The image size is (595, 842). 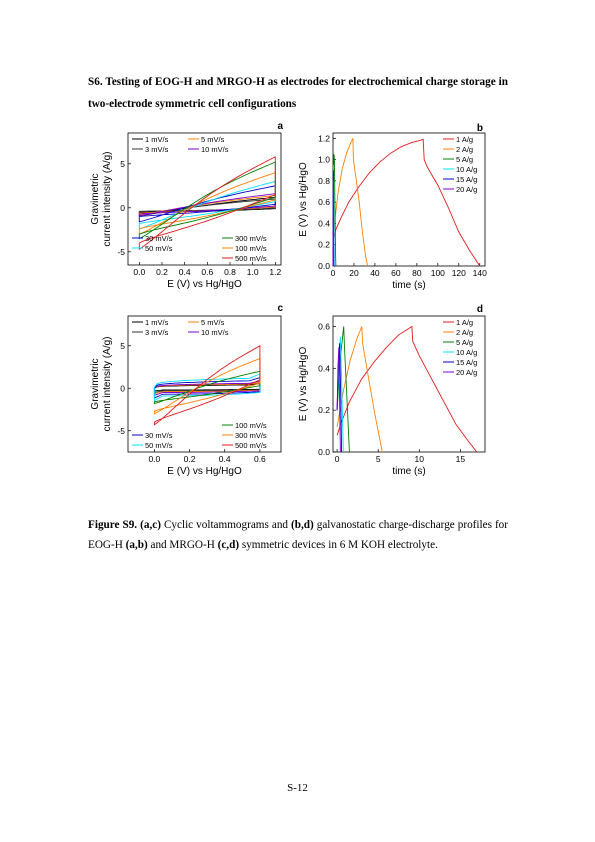 I want to click on legend-label-d-1: 2 A/g, so click(x=464, y=332).